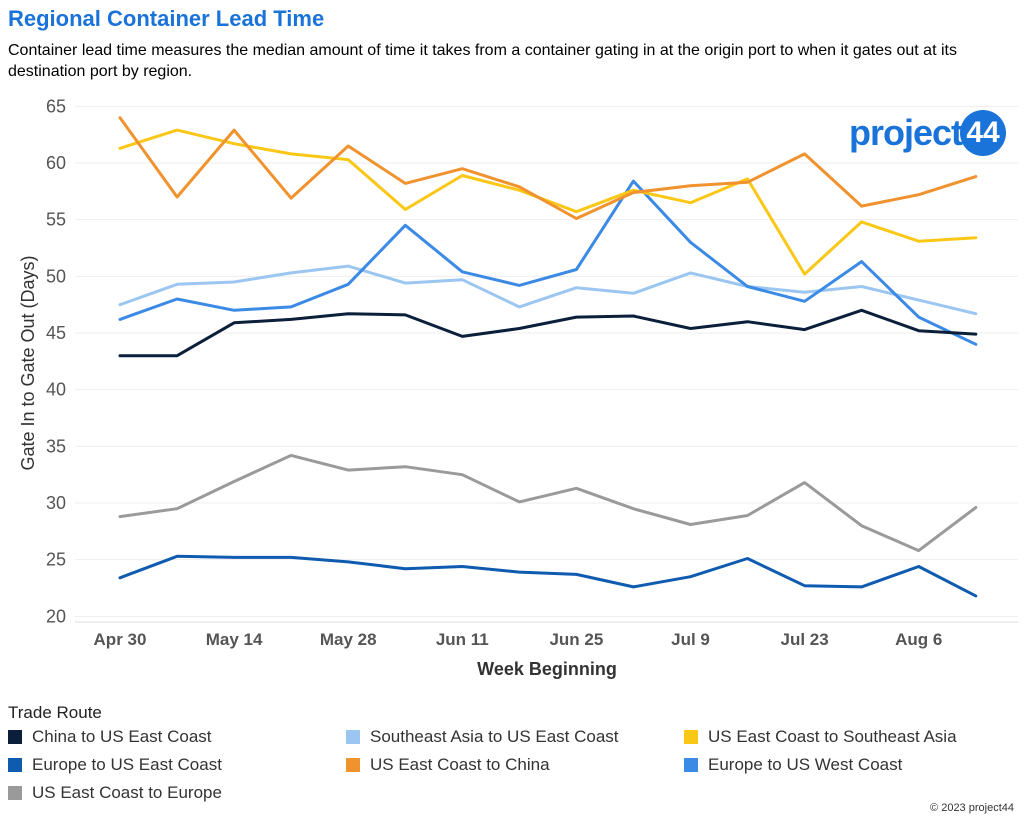  What do you see at coordinates (906, 132) in the screenshot?
I see `logo-text: project` at bounding box center [906, 132].